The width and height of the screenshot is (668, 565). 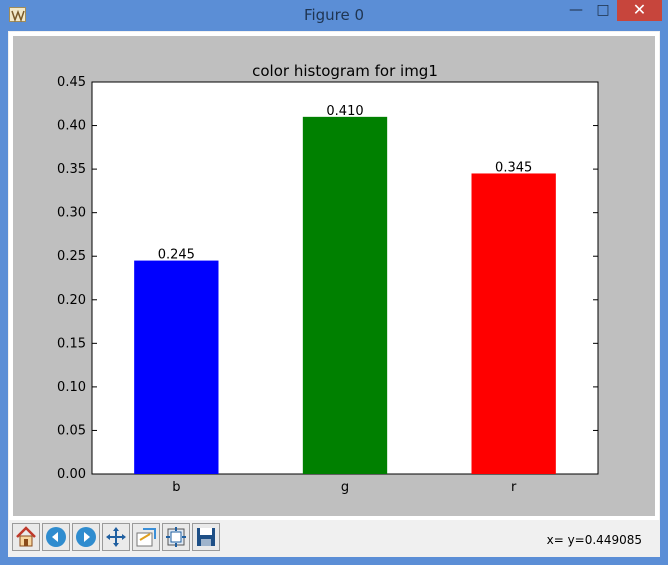 I want to click on bar-g, so click(x=345, y=295).